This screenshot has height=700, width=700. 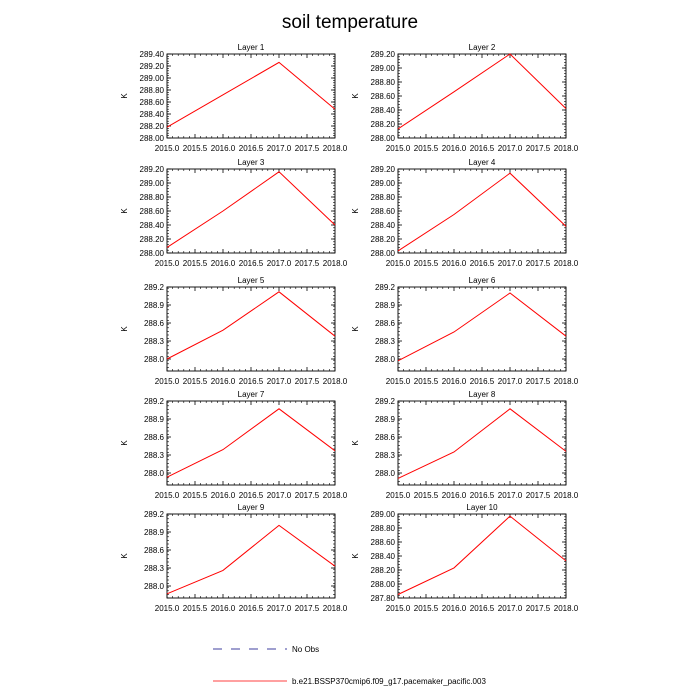 What do you see at coordinates (124, 556) in the screenshot?
I see `y-axis-label-layer-9: K` at bounding box center [124, 556].